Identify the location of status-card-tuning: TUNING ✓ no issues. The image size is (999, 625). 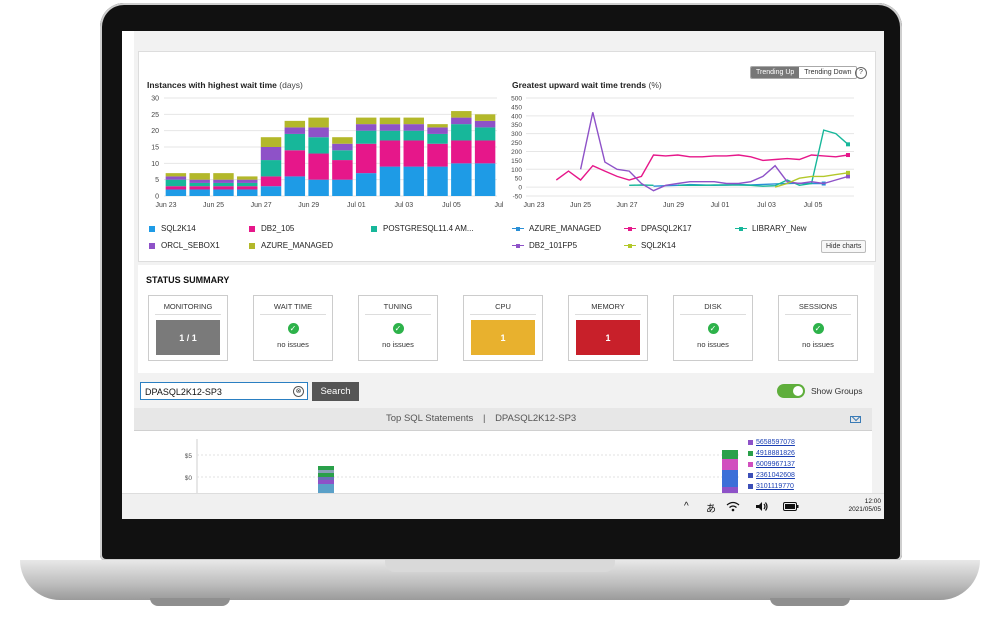
(398, 328).